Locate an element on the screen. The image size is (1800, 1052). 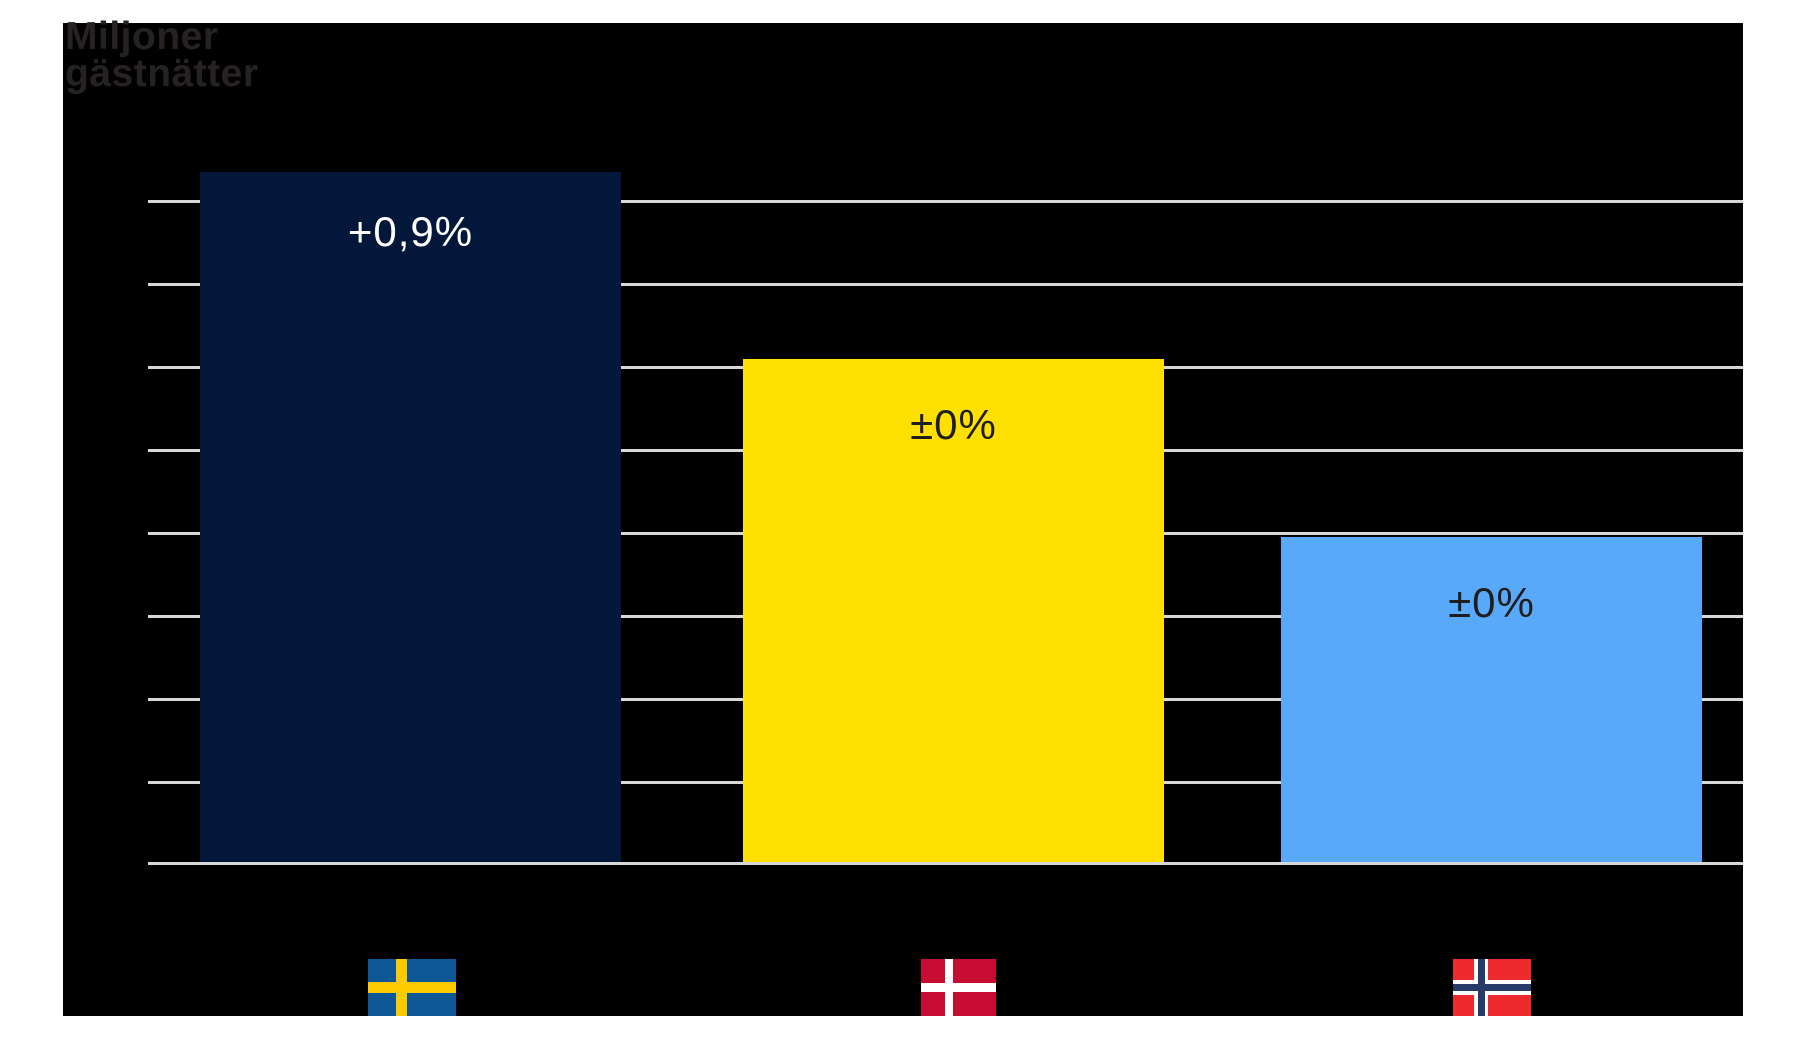
bar-label-denmark: ±0% is located at coordinates (953, 424).